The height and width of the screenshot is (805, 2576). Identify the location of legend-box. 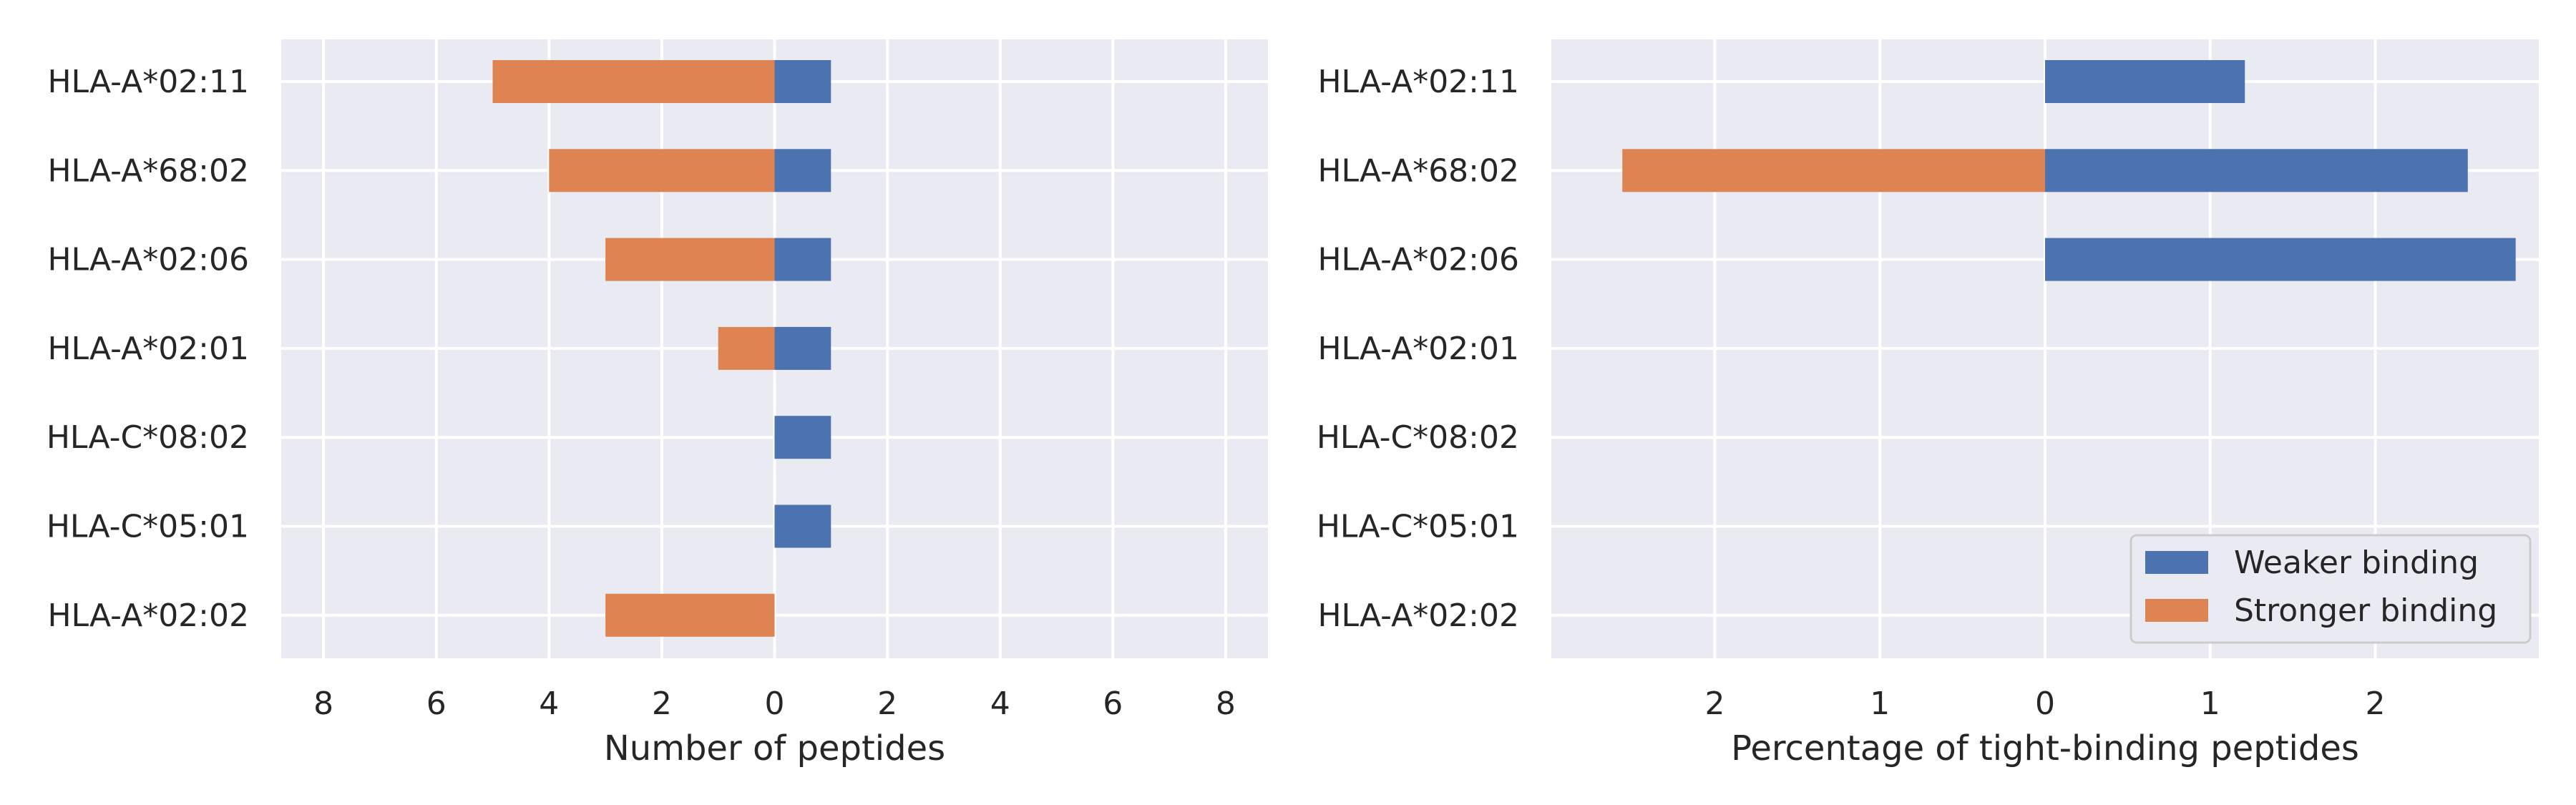
(2330, 589).